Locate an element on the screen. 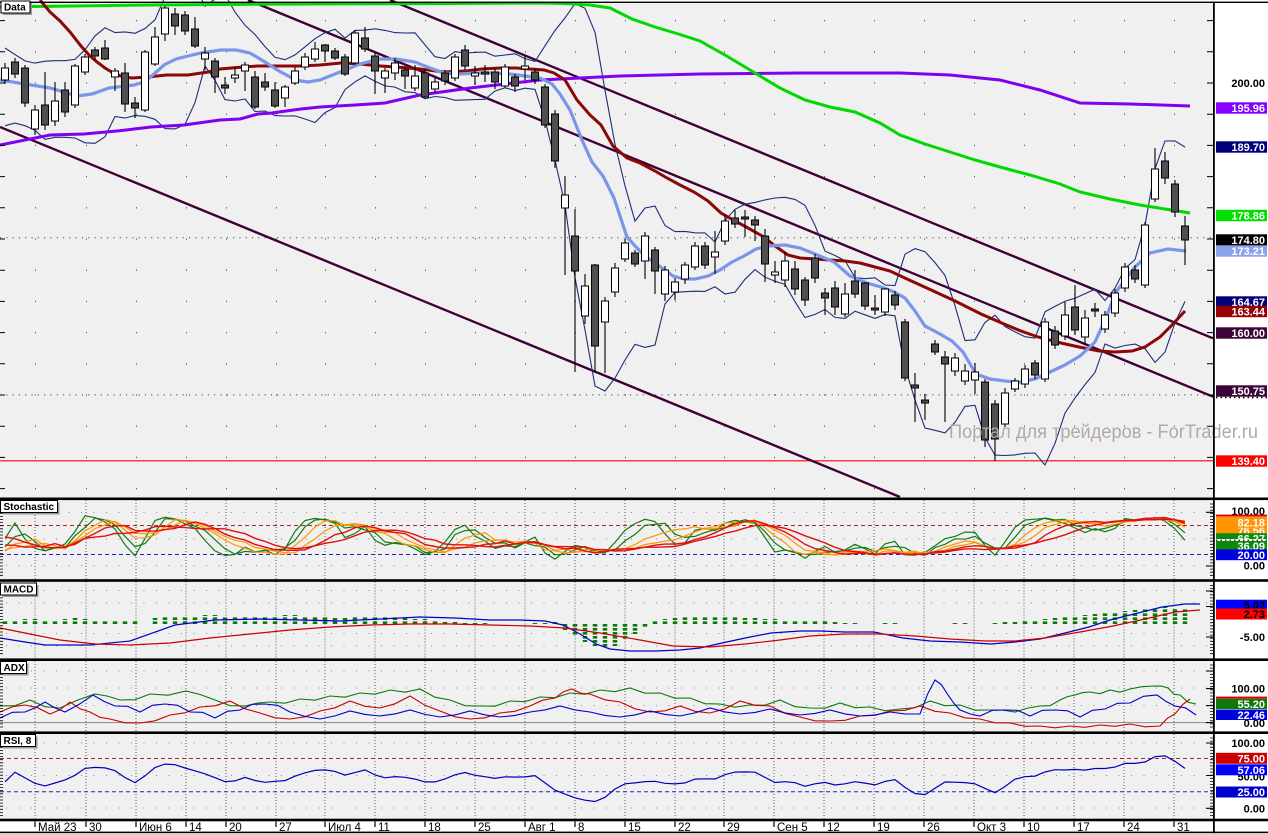  svg-text: 20.00 is located at coordinates (1251, 556).